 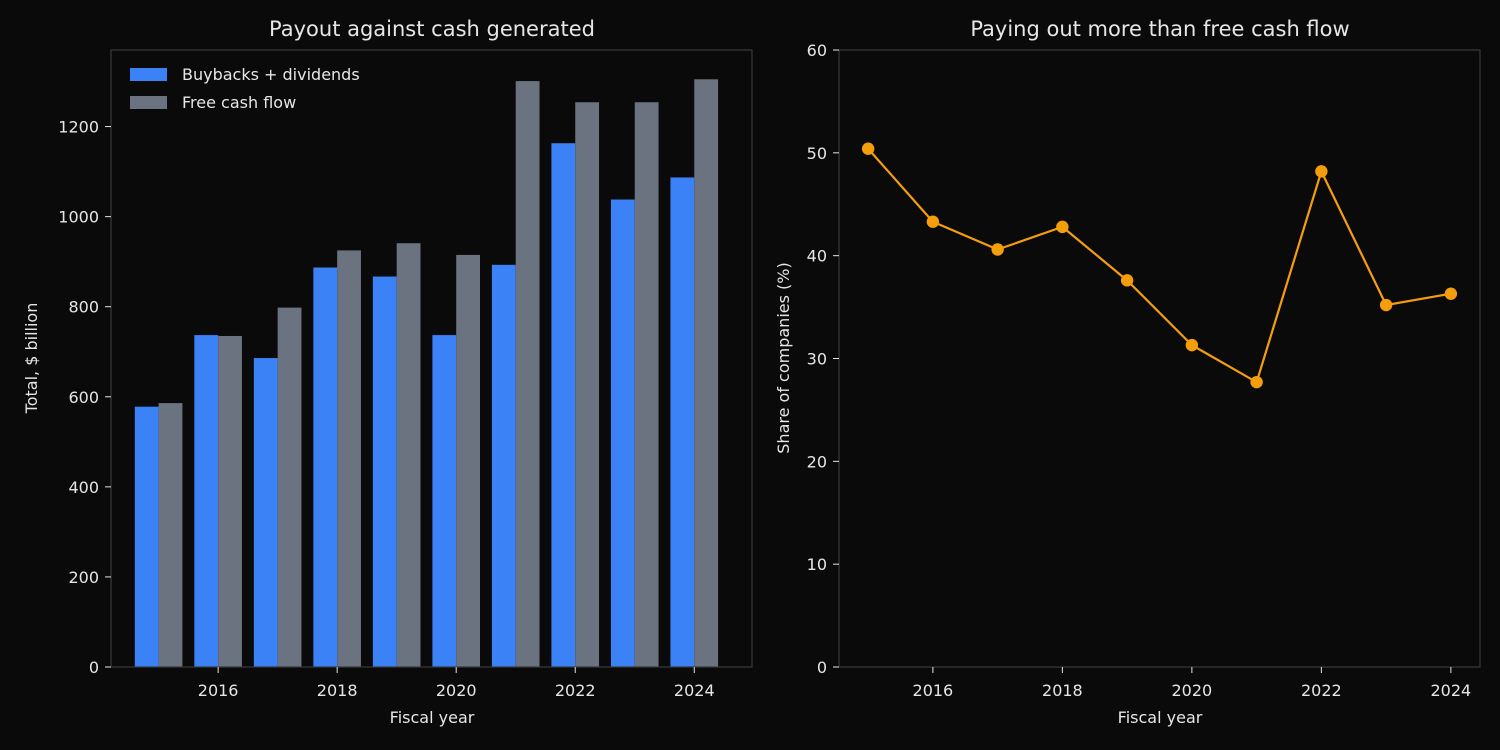 I want to click on bar-chart-ytick-label: 400, so click(x=83, y=487).